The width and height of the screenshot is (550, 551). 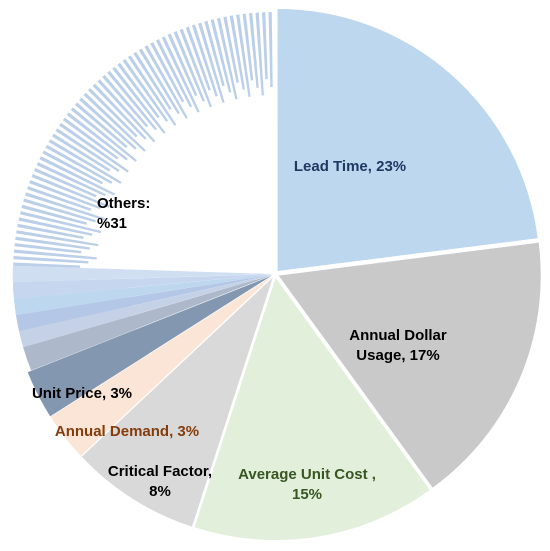 I want to click on label-average-unit-cost: Average Unit Cost , 15%, so click(x=307, y=484).